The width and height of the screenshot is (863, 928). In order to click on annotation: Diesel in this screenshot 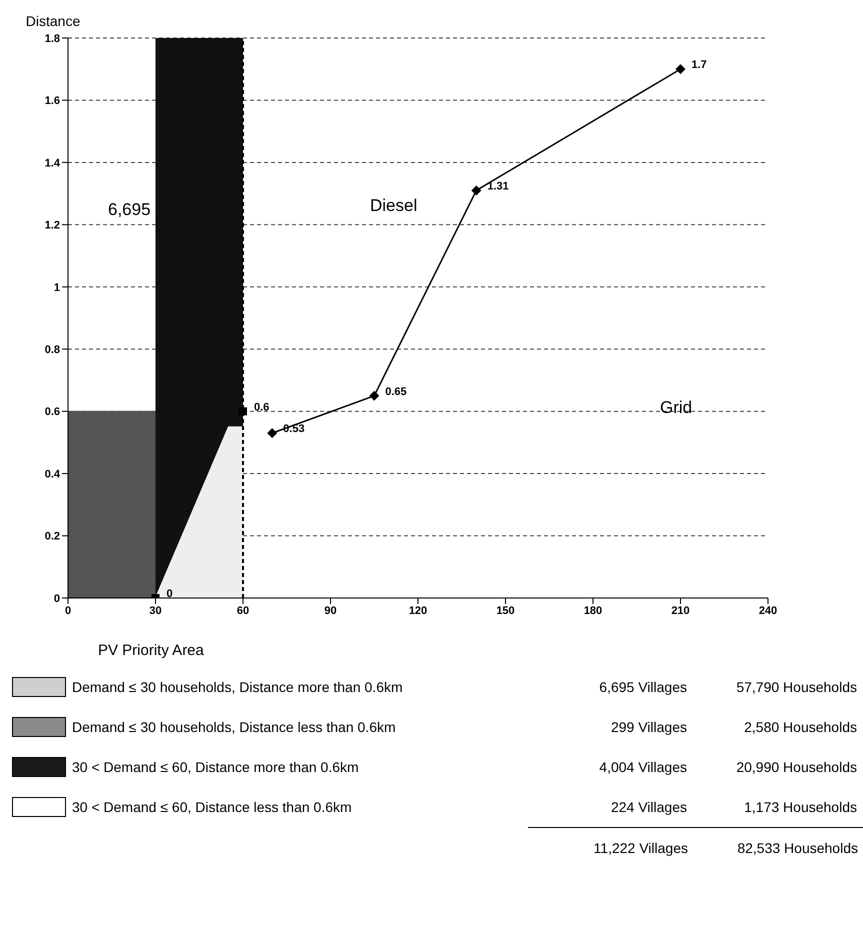, I will do `click(394, 206)`.